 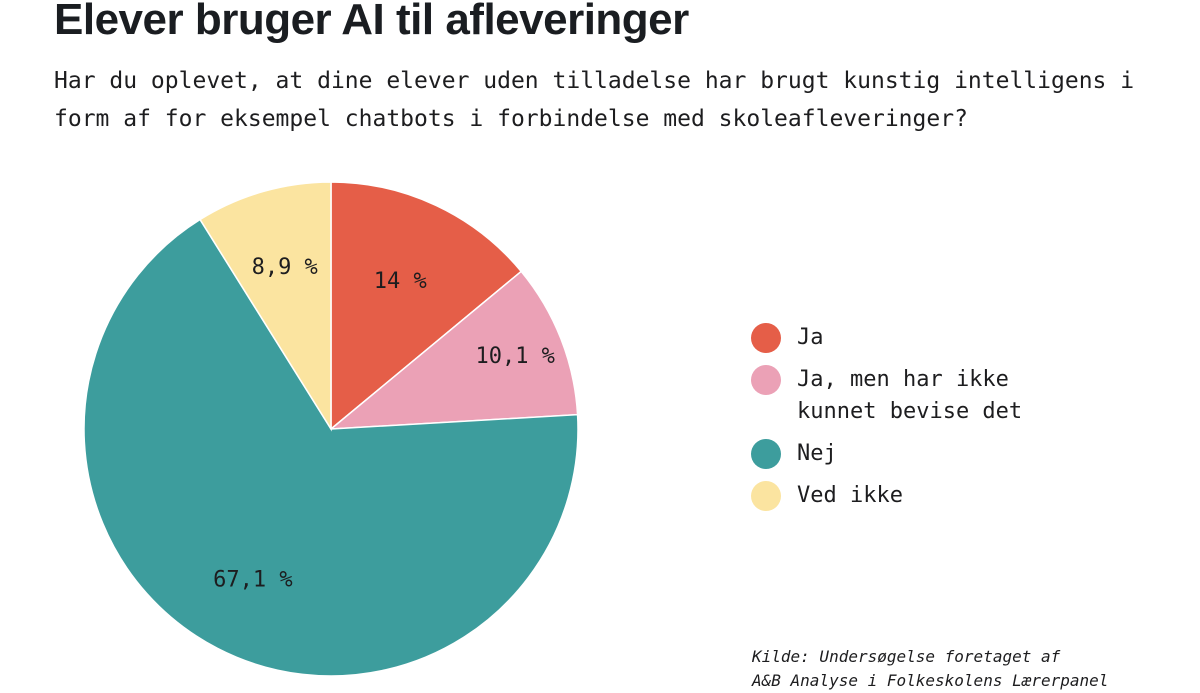 What do you see at coordinates (961, 496) in the screenshot?
I see `legend-item-ved-ikke: Ved ikke` at bounding box center [961, 496].